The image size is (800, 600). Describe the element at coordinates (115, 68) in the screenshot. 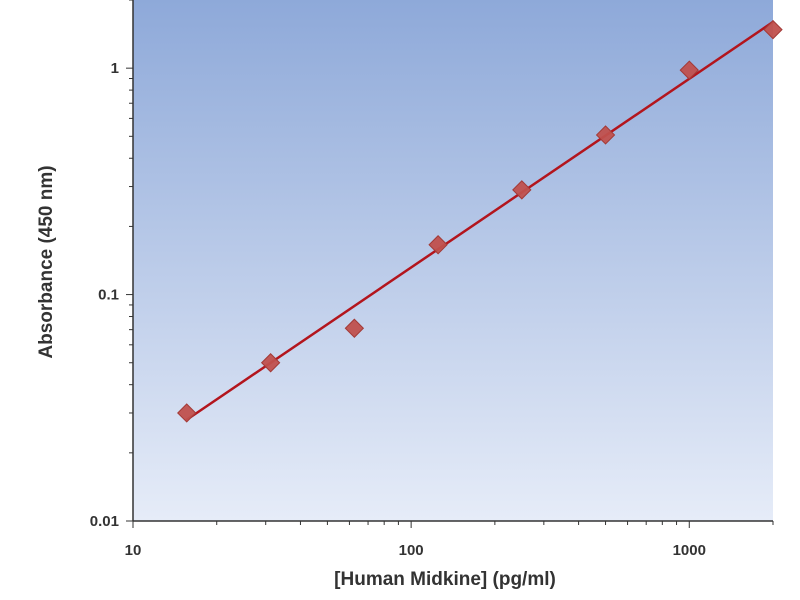

I see `y-tick-label: 1` at that location.